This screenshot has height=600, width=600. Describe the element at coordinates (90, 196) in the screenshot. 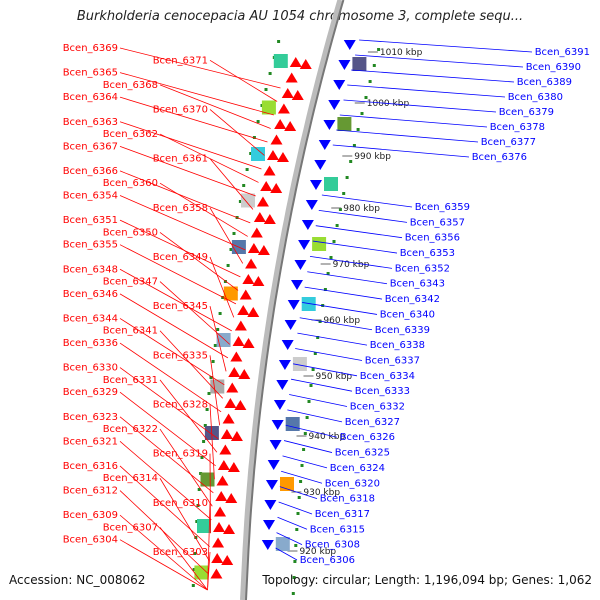

I see `gene-label-left: Bcen_6354` at that location.